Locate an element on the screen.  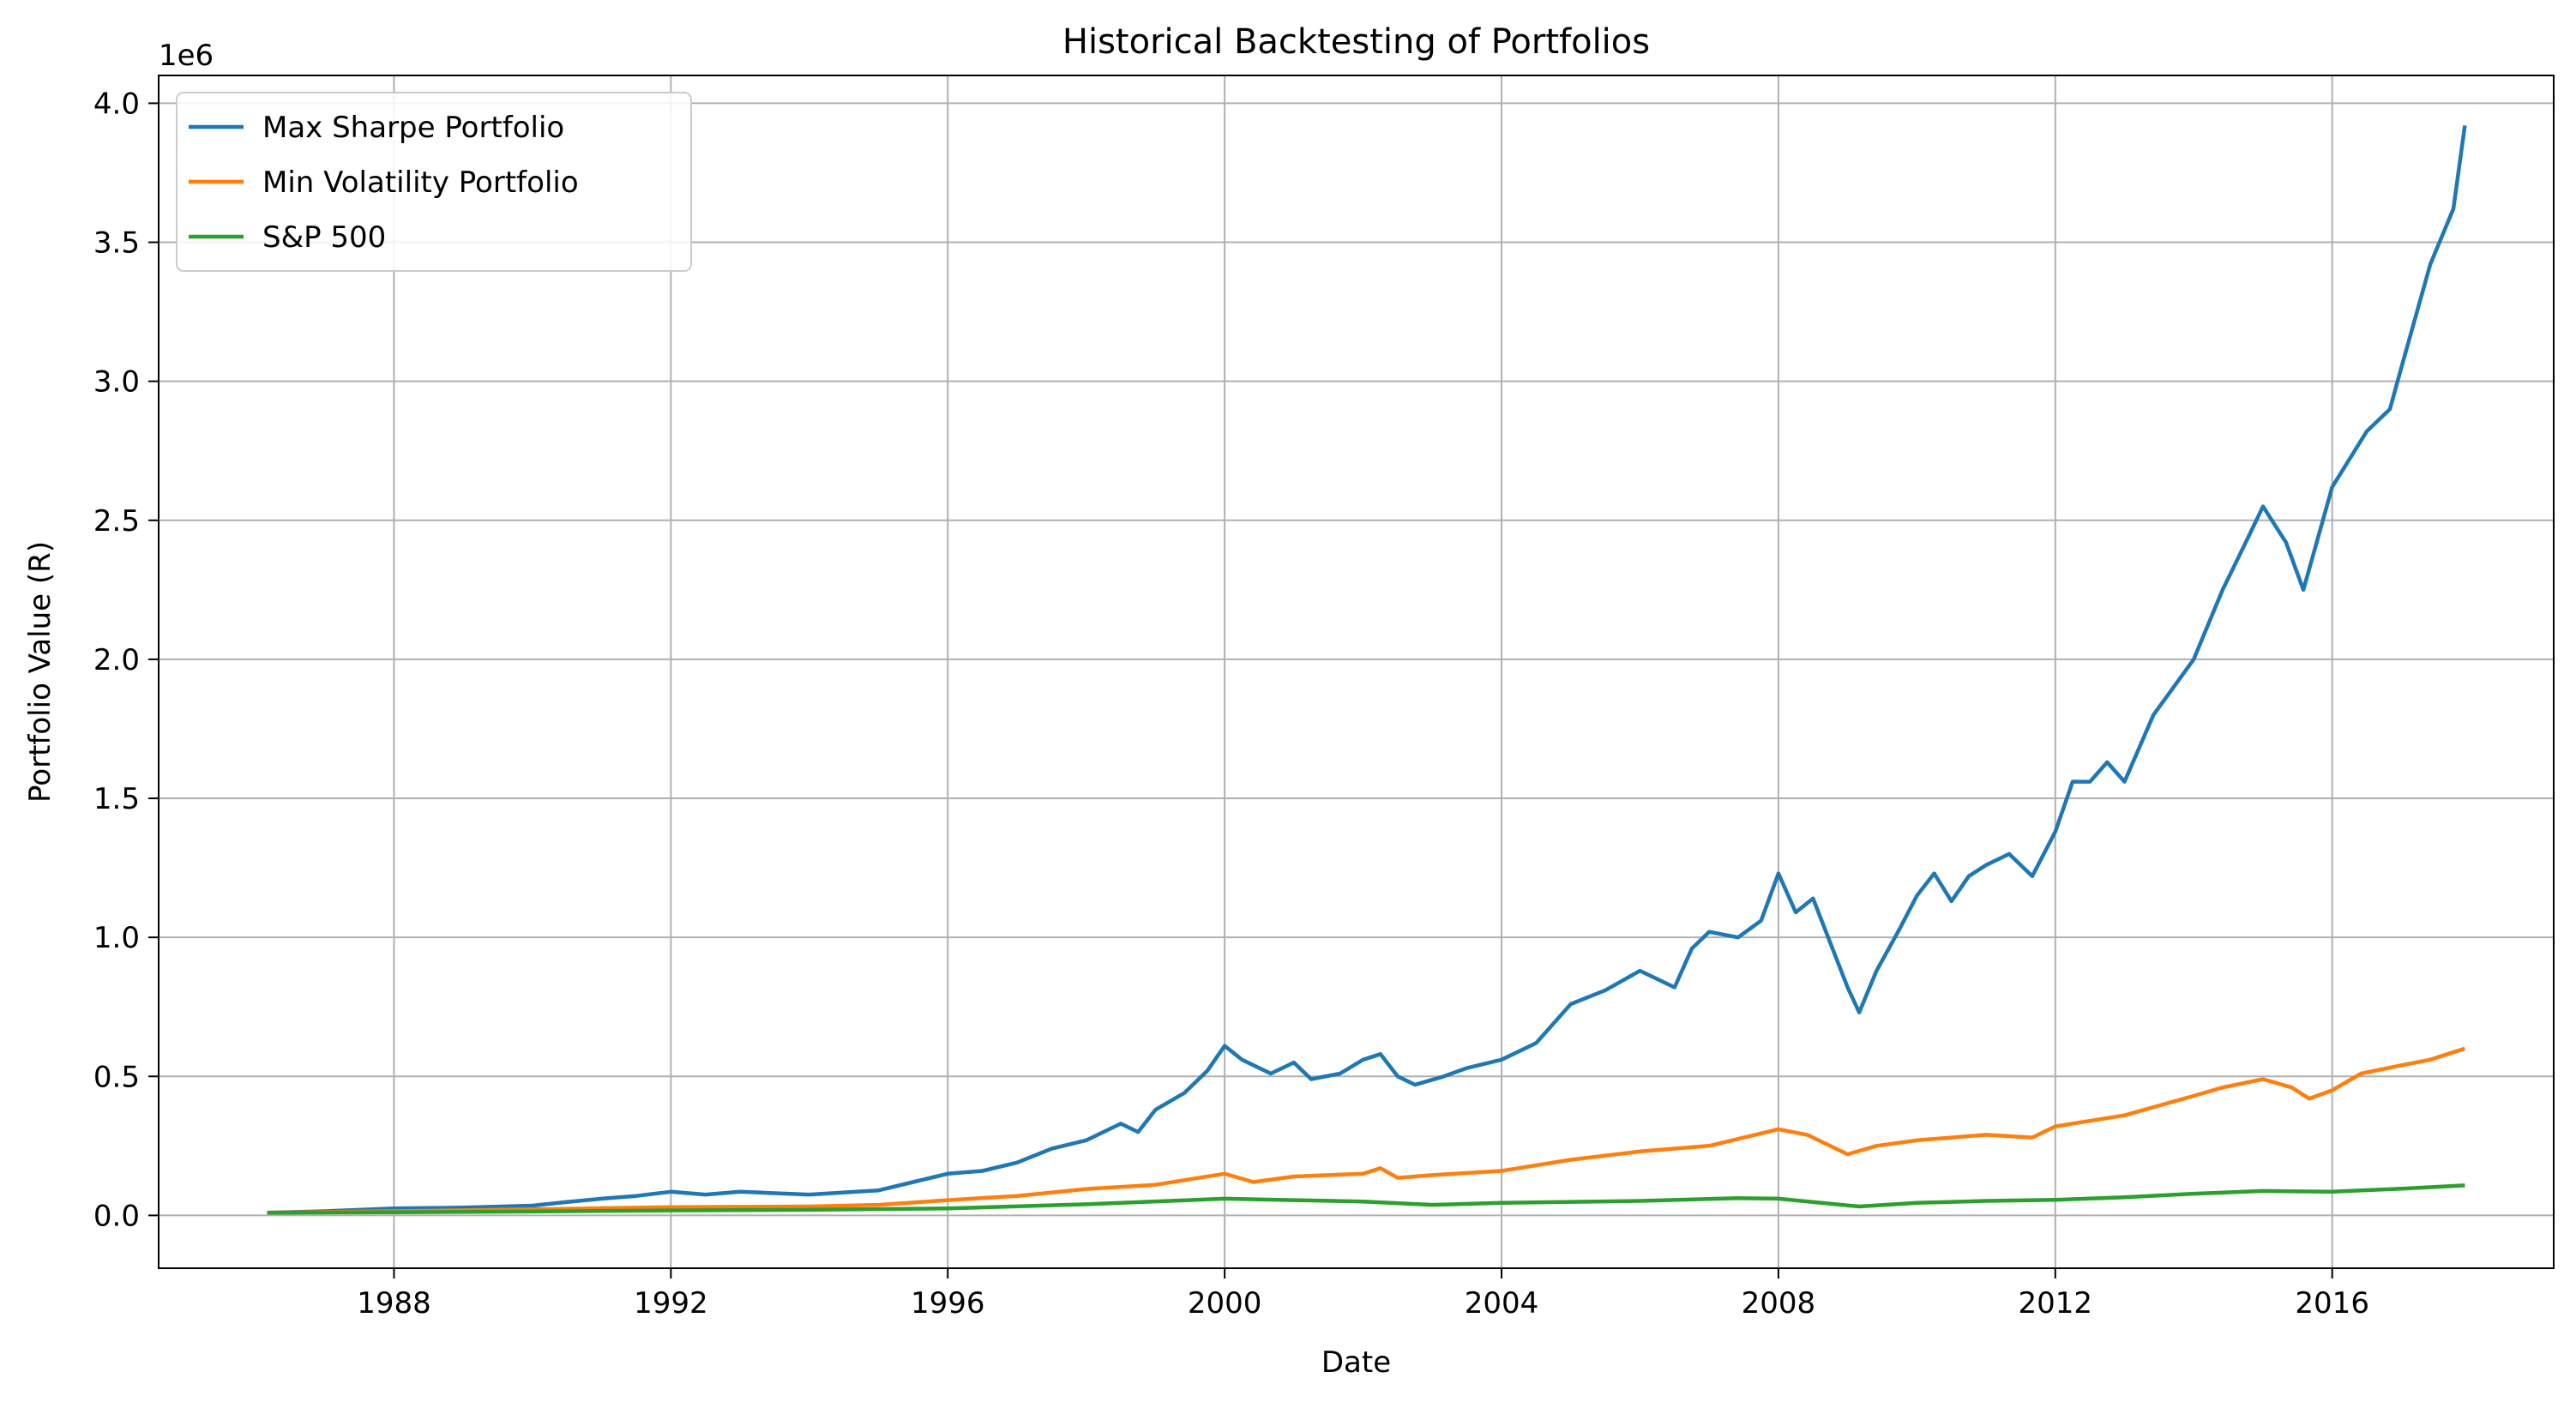
x-tick-label: 1988 is located at coordinates (394, 1303).